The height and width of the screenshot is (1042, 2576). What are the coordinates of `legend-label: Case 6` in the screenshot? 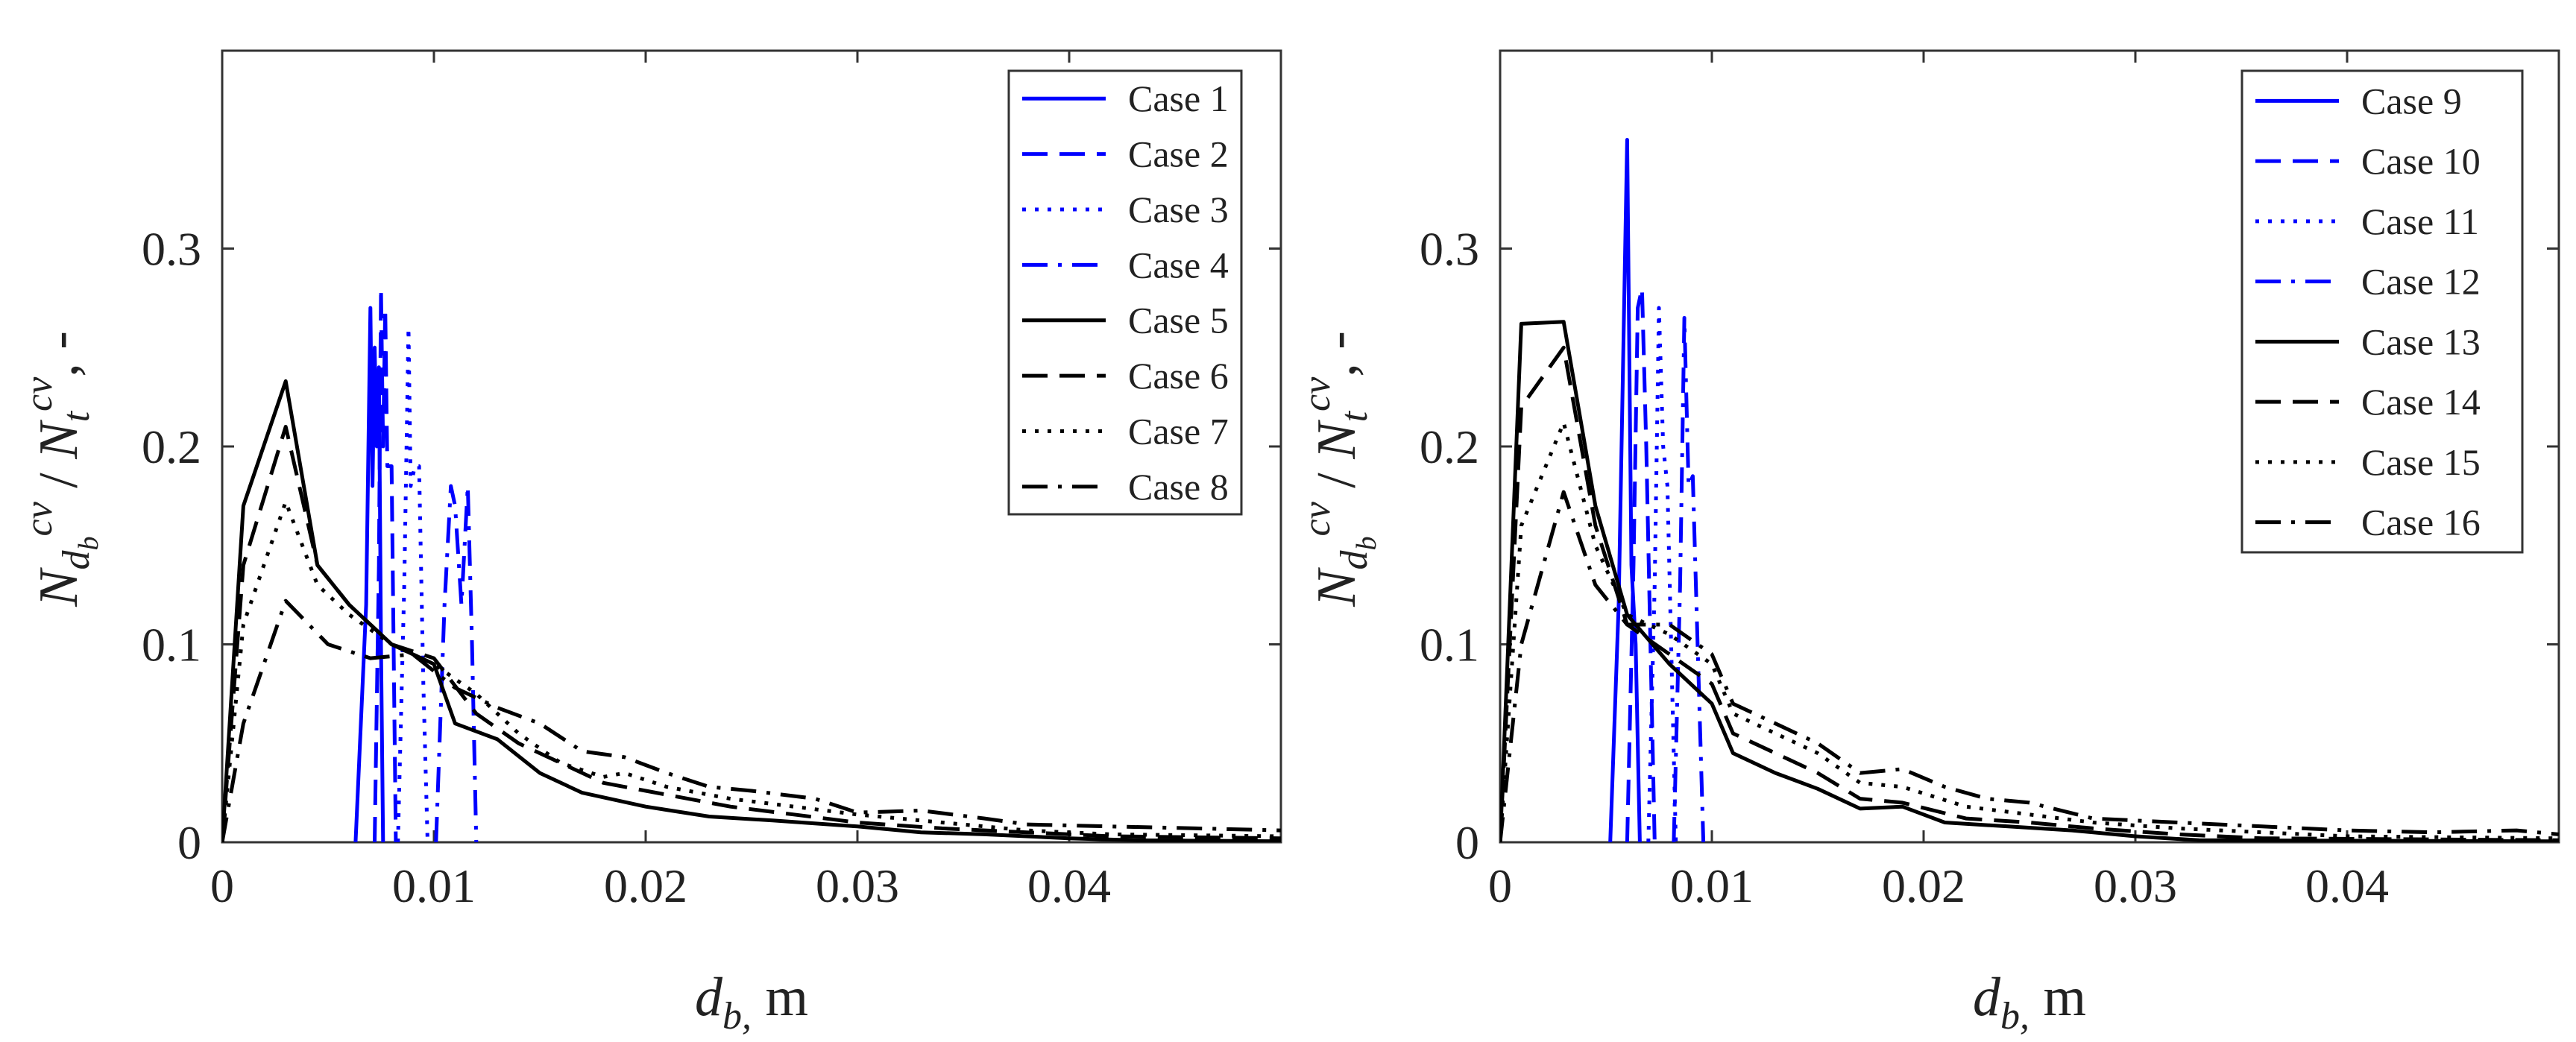 It's located at (1178, 376).